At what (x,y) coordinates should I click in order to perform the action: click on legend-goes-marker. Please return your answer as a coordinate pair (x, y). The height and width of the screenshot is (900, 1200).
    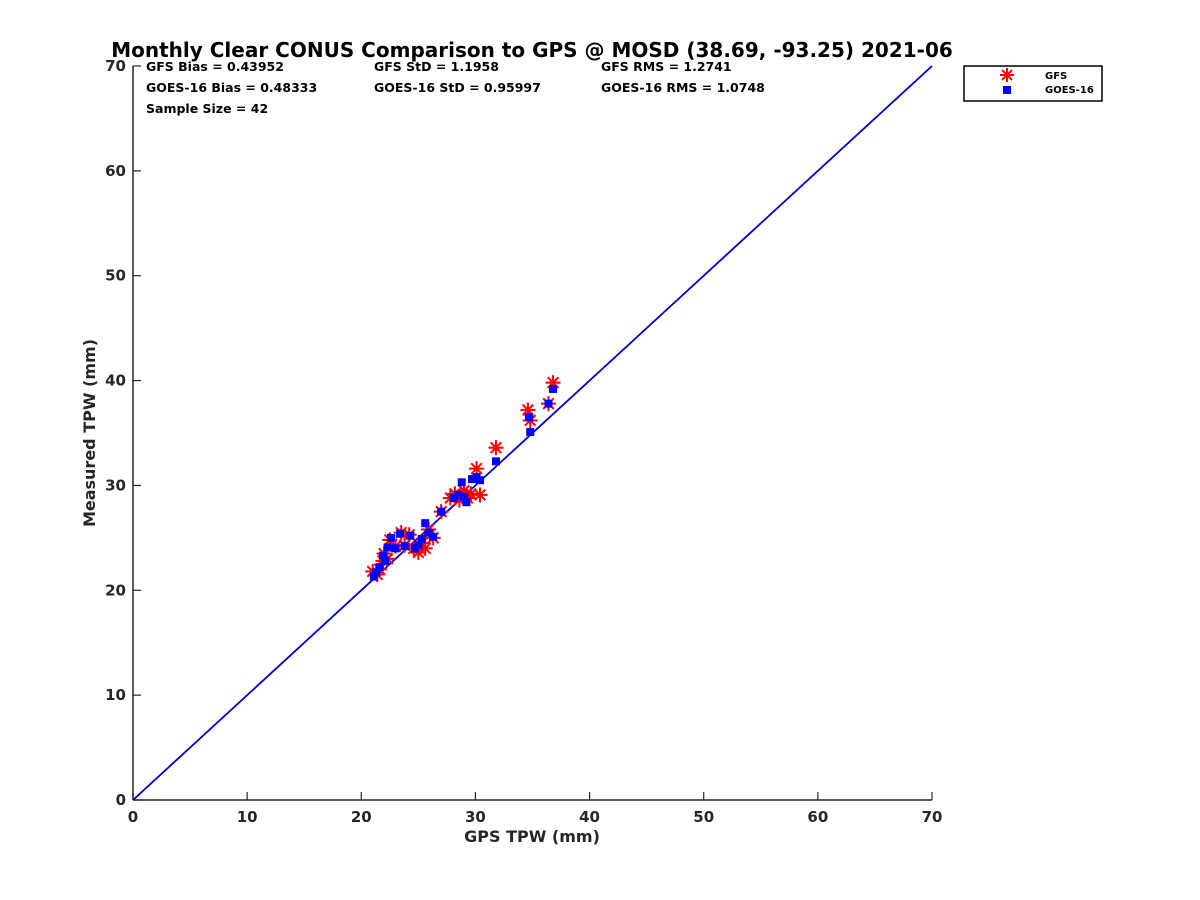
    Looking at the image, I should click on (1007, 90).